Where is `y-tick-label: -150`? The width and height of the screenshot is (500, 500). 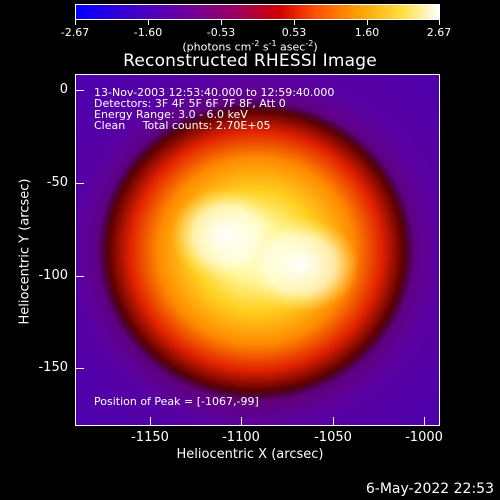
y-tick-label: -150 is located at coordinates (53, 367).